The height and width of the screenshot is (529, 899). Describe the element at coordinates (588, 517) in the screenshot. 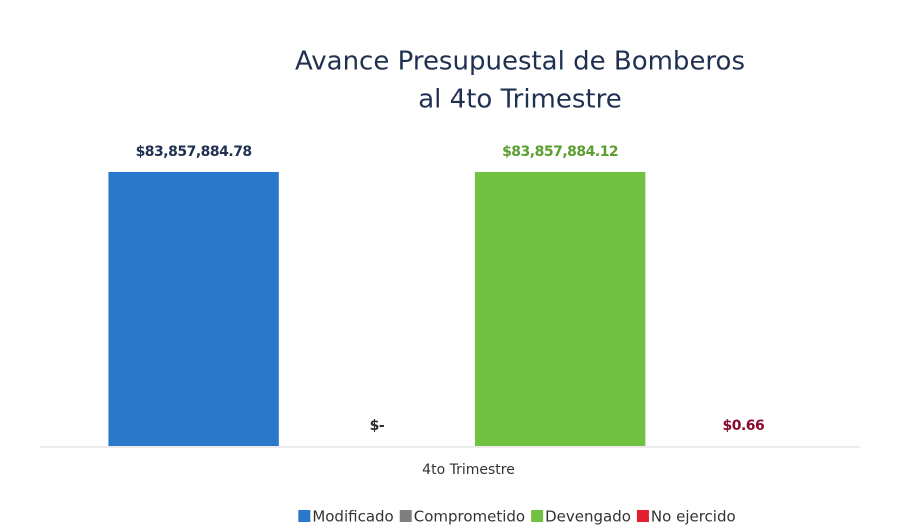

I see `legend-label: Devengado` at that location.